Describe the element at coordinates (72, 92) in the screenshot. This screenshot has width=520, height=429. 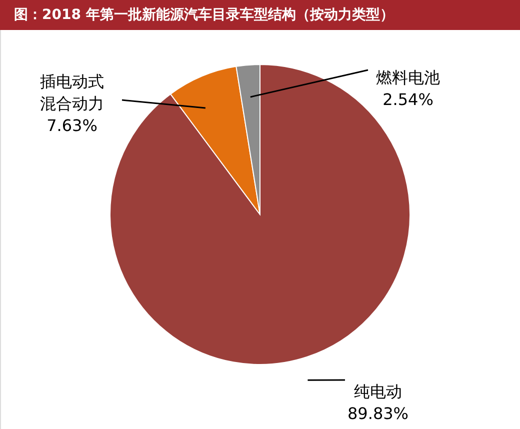
I see `slice-label: 插电动式混合动力` at that location.